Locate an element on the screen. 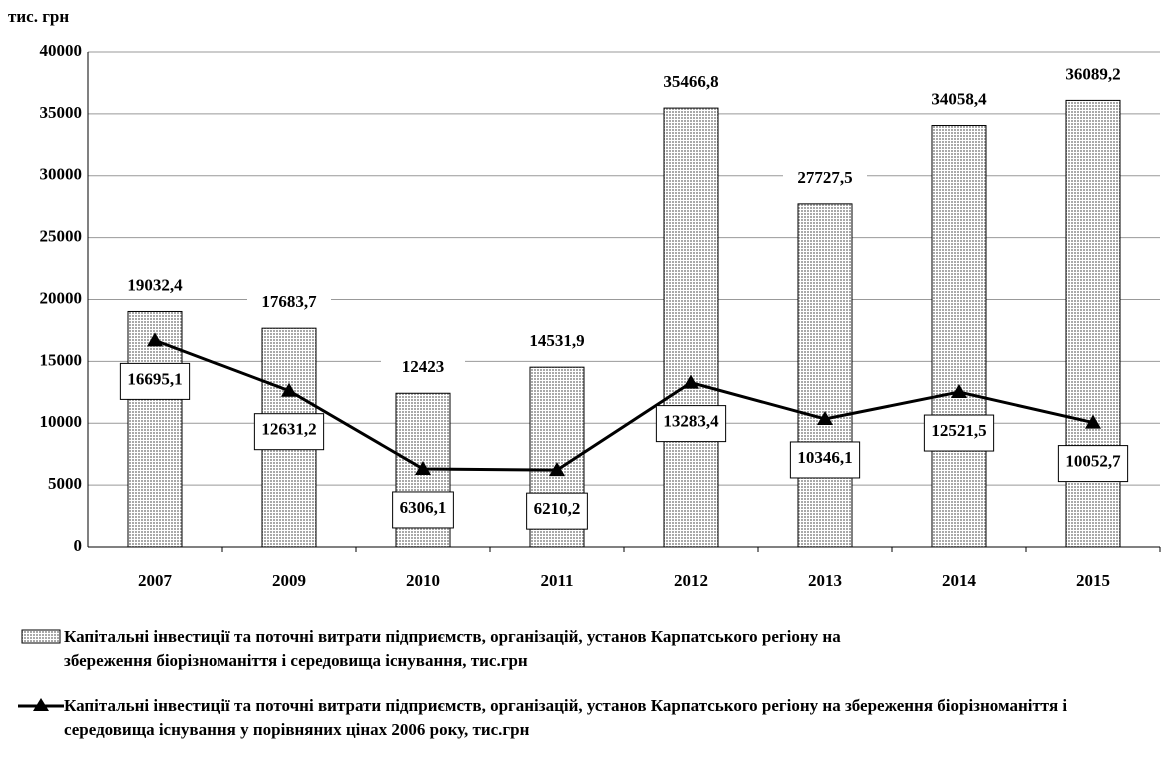  line-value-label: 10346,1 is located at coordinates (824, 457).